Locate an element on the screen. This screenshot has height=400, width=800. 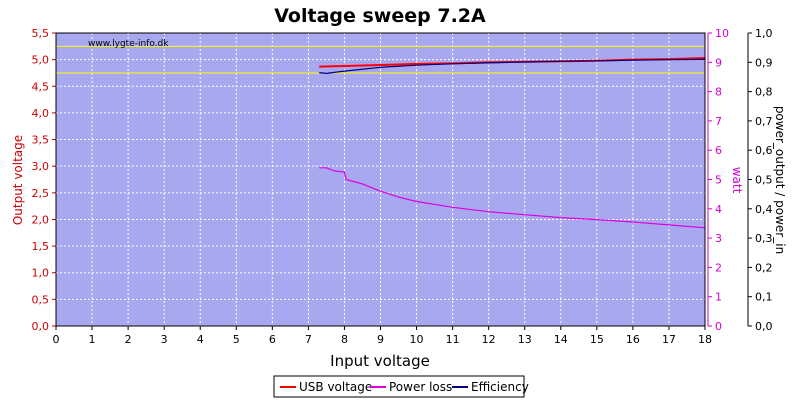
right1-tick-label: 9 is located at coordinates (718, 62).